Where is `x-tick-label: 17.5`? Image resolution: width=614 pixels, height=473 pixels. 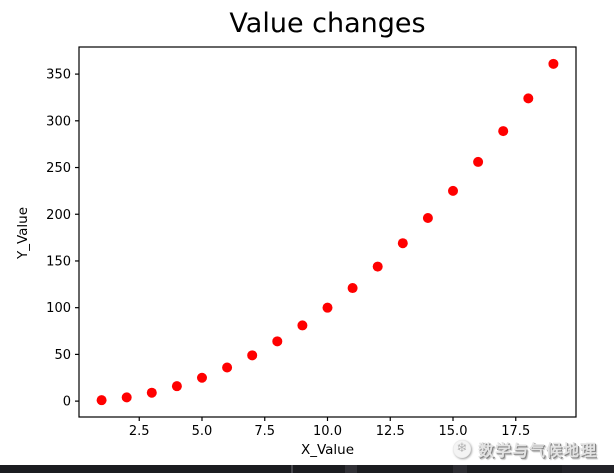 x-tick-label: 17.5 is located at coordinates (515, 431).